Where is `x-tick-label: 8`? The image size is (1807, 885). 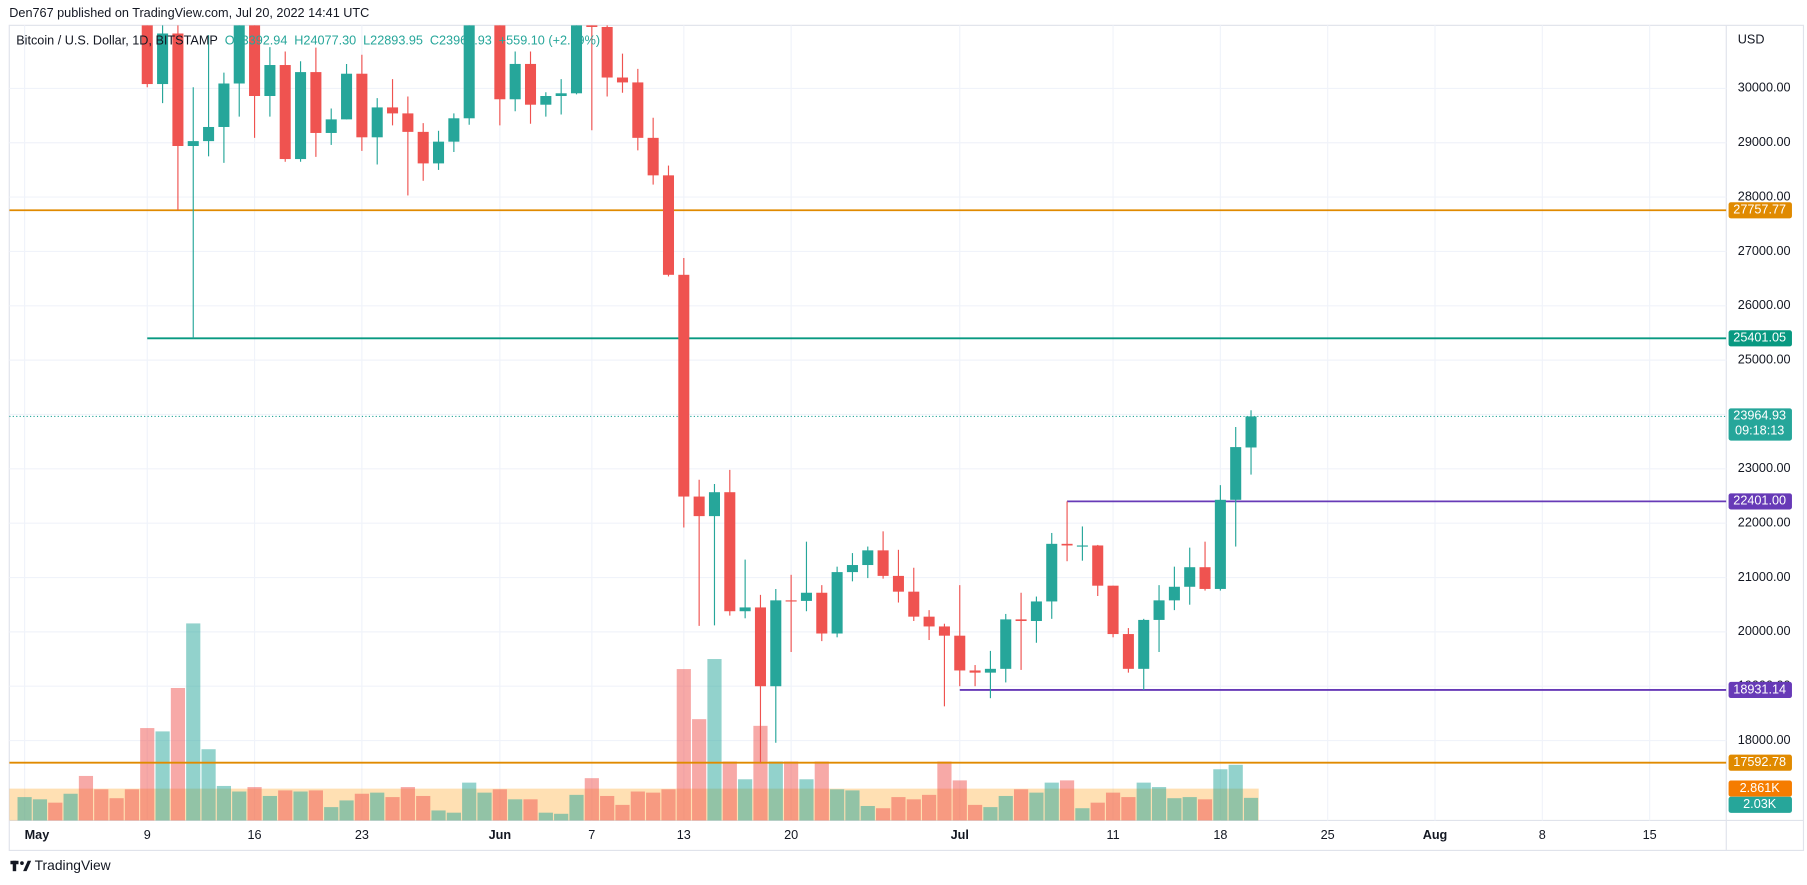
x-tick-label: 8 is located at coordinates (1542, 835).